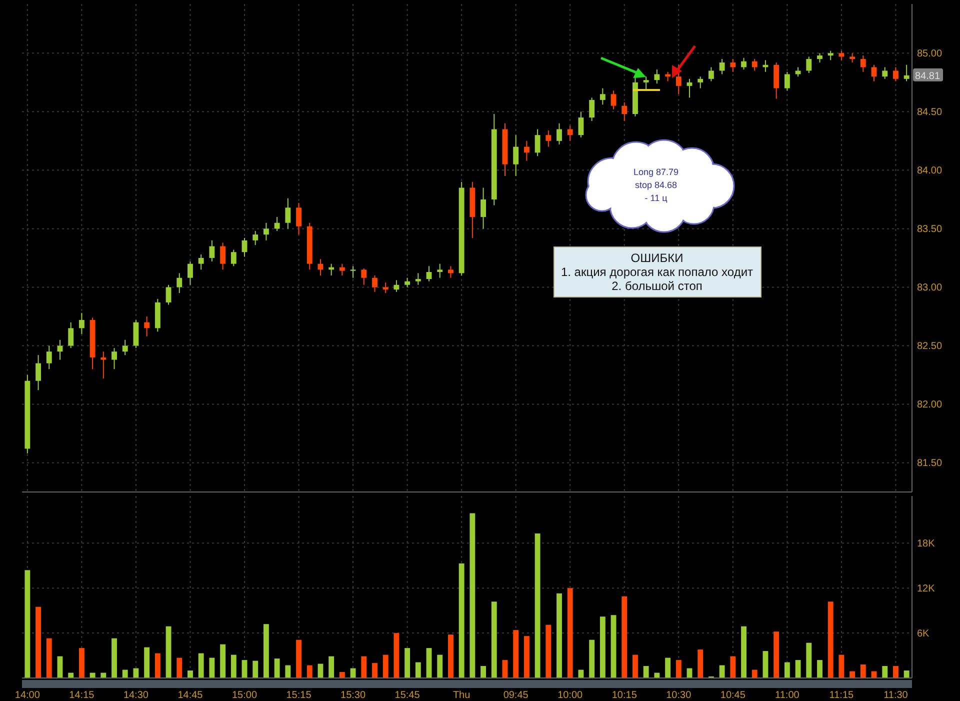  What do you see at coordinates (27, 695) in the screenshot?
I see `x-tick-label: 14:00` at bounding box center [27, 695].